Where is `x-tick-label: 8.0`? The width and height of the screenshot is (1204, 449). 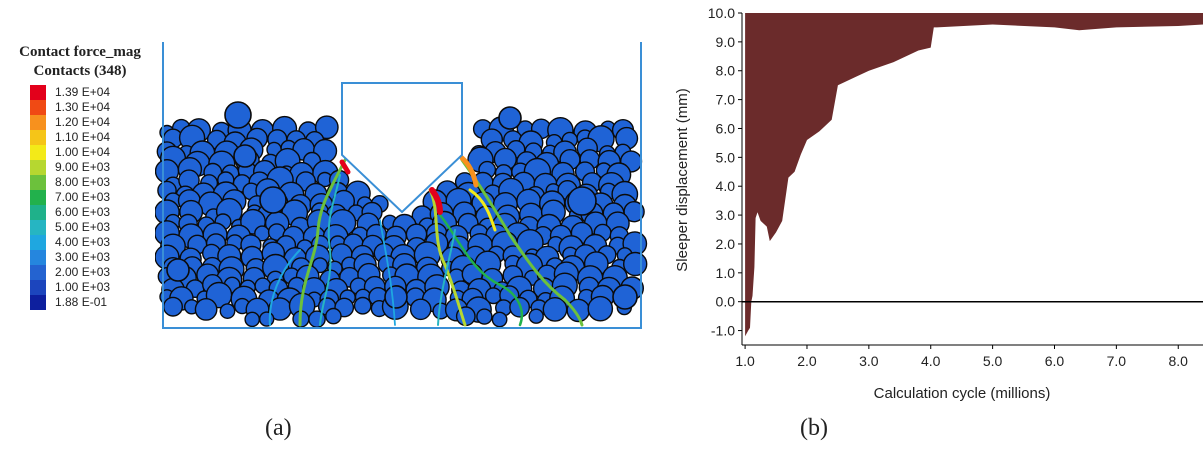
x-tick-label: 8.0 is located at coordinates (1179, 361).